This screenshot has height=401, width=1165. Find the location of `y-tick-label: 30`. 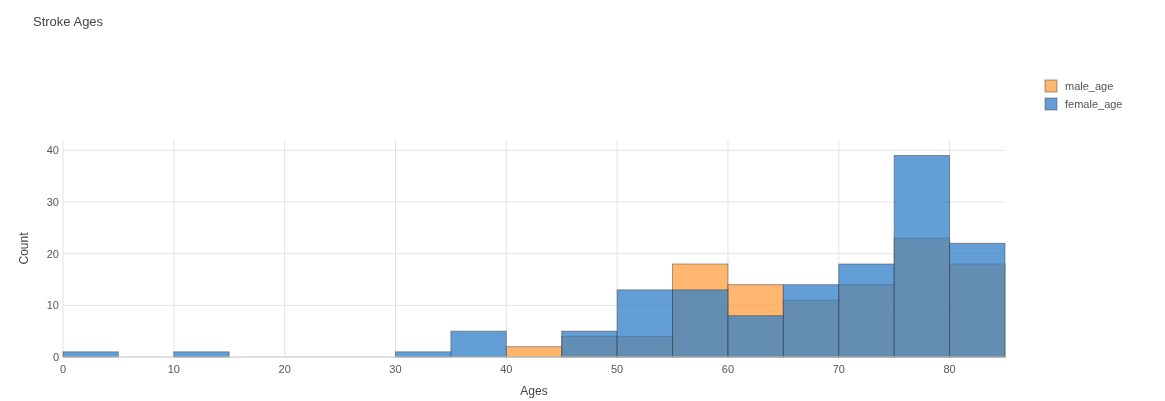

y-tick-label: 30 is located at coordinates (52, 202).